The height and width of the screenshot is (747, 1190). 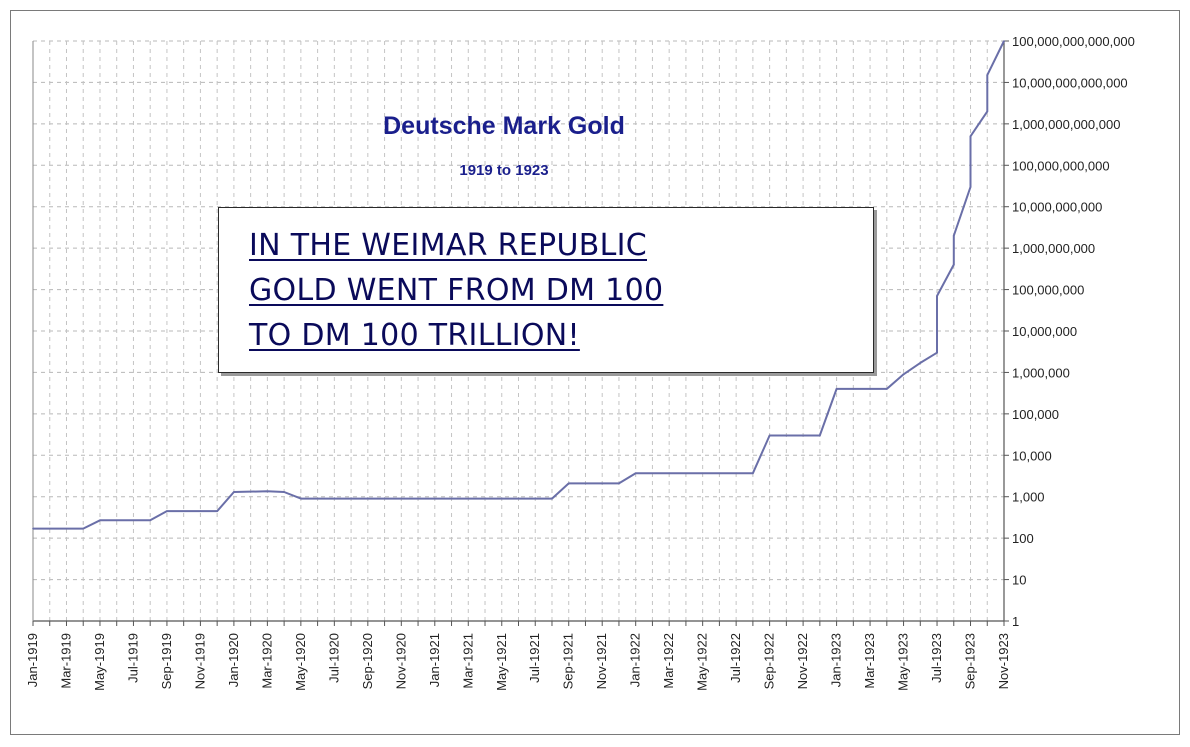 I want to click on y-tick-label: 1, so click(x=1015, y=621).